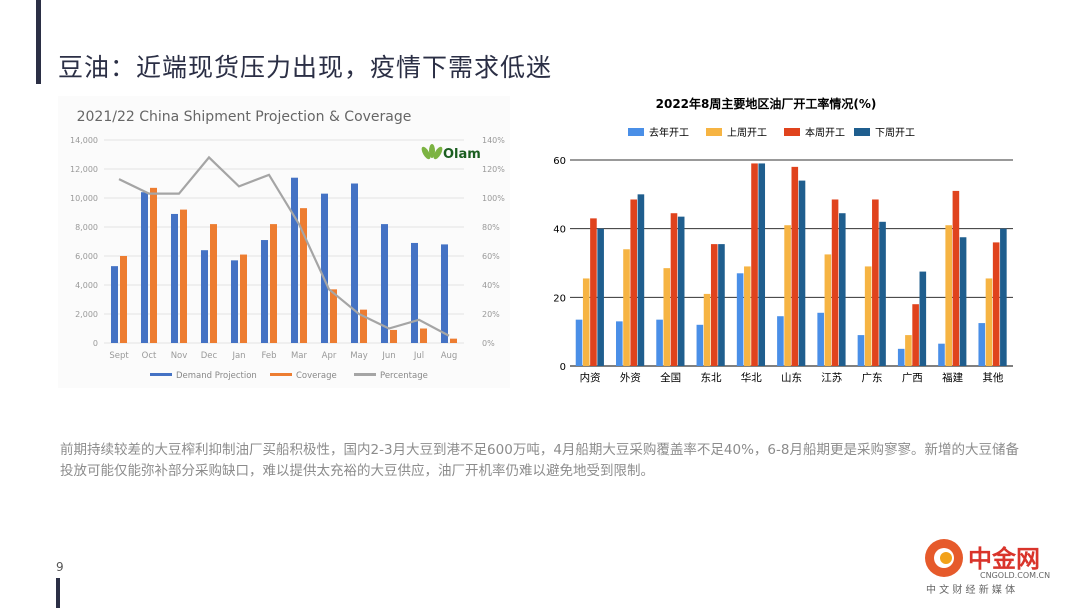 Image resolution: width=1080 pixels, height=608 pixels. Describe the element at coordinates (404, 376) in the screenshot. I see `legend-label: Percentage` at that location.